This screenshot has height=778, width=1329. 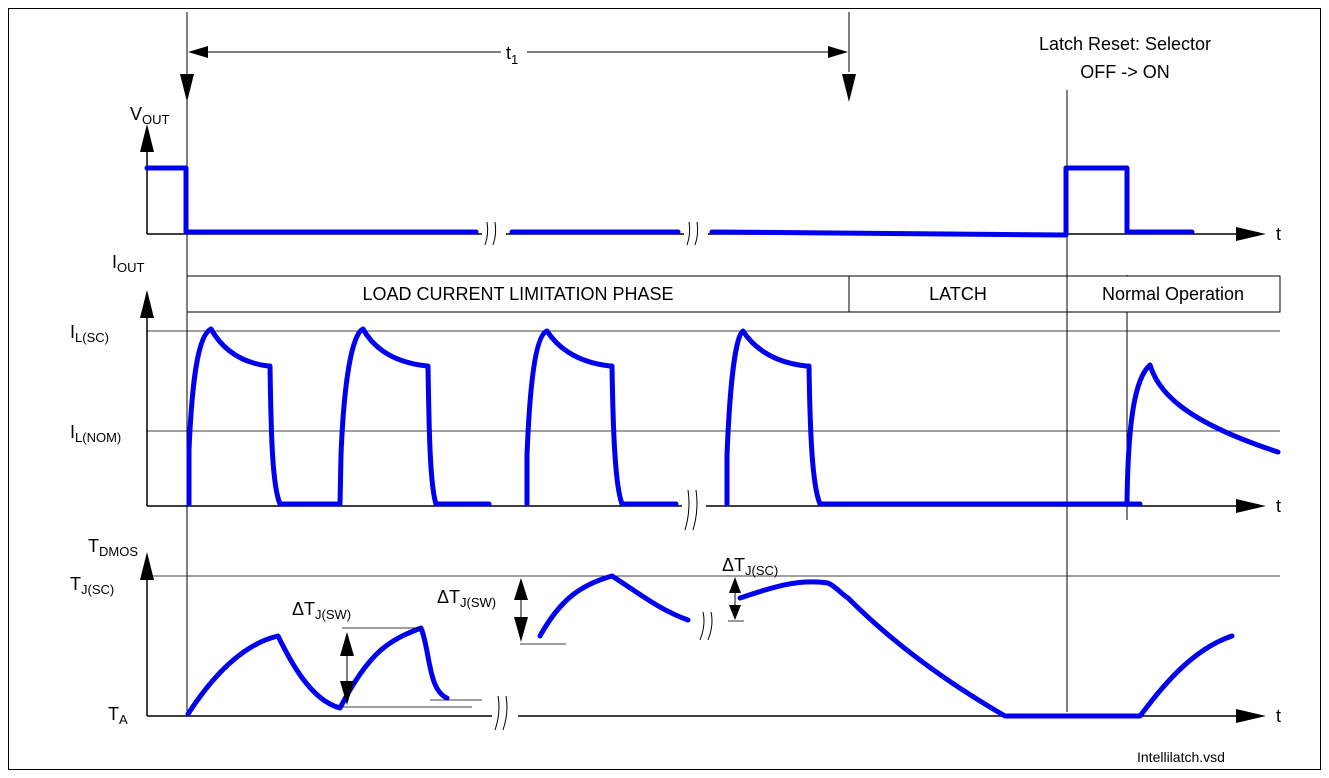 What do you see at coordinates (694, 509) in the screenshot?
I see `iout-axis-break` at bounding box center [694, 509].